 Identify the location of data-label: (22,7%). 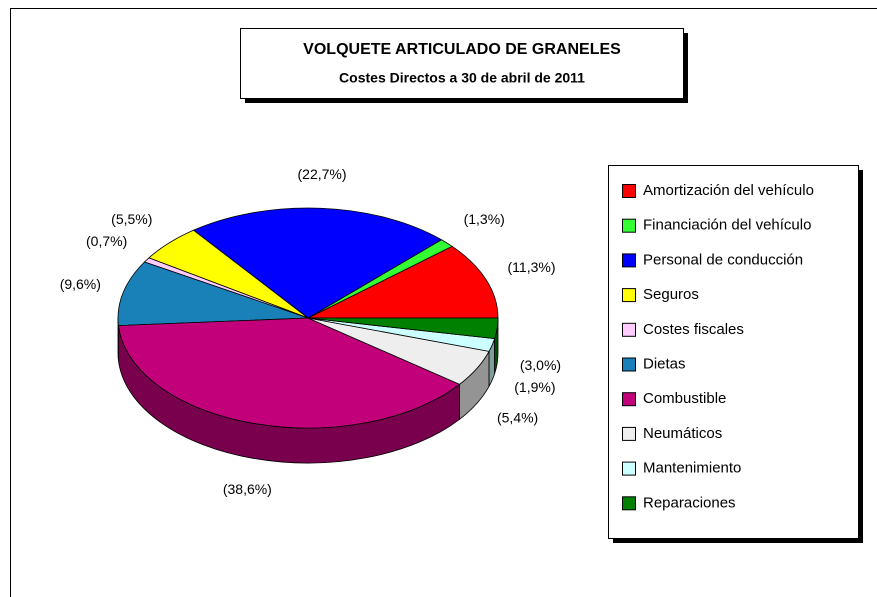
(322, 174).